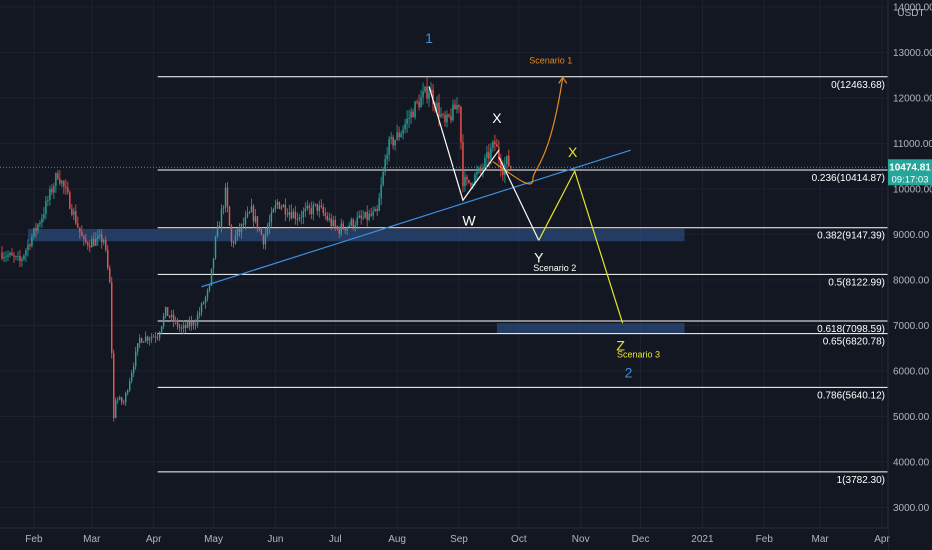 Image resolution: width=932 pixels, height=550 pixels. Describe the element at coordinates (34, 539) in the screenshot. I see `x-tick-label: Feb` at that location.